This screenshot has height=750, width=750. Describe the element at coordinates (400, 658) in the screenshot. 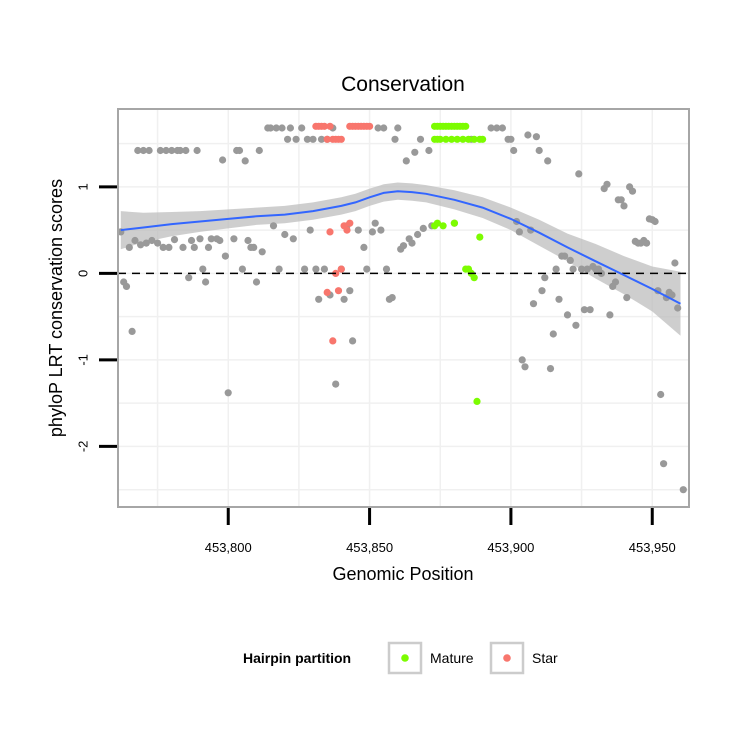

I see `legend: Hairpin partition Mature Star` at that location.